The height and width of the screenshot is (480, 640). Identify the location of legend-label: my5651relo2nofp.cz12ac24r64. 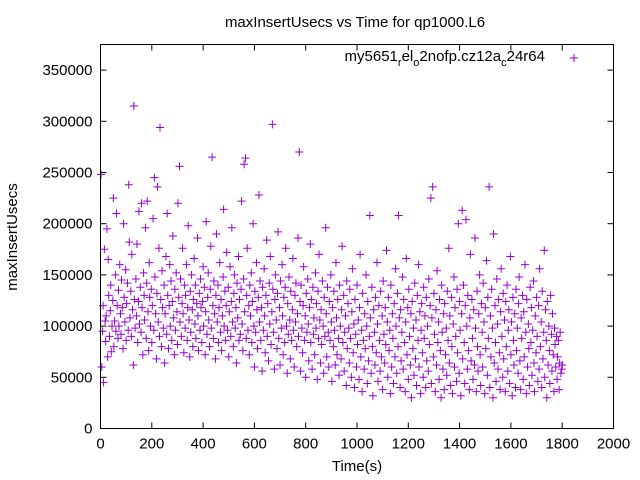
(445, 58).